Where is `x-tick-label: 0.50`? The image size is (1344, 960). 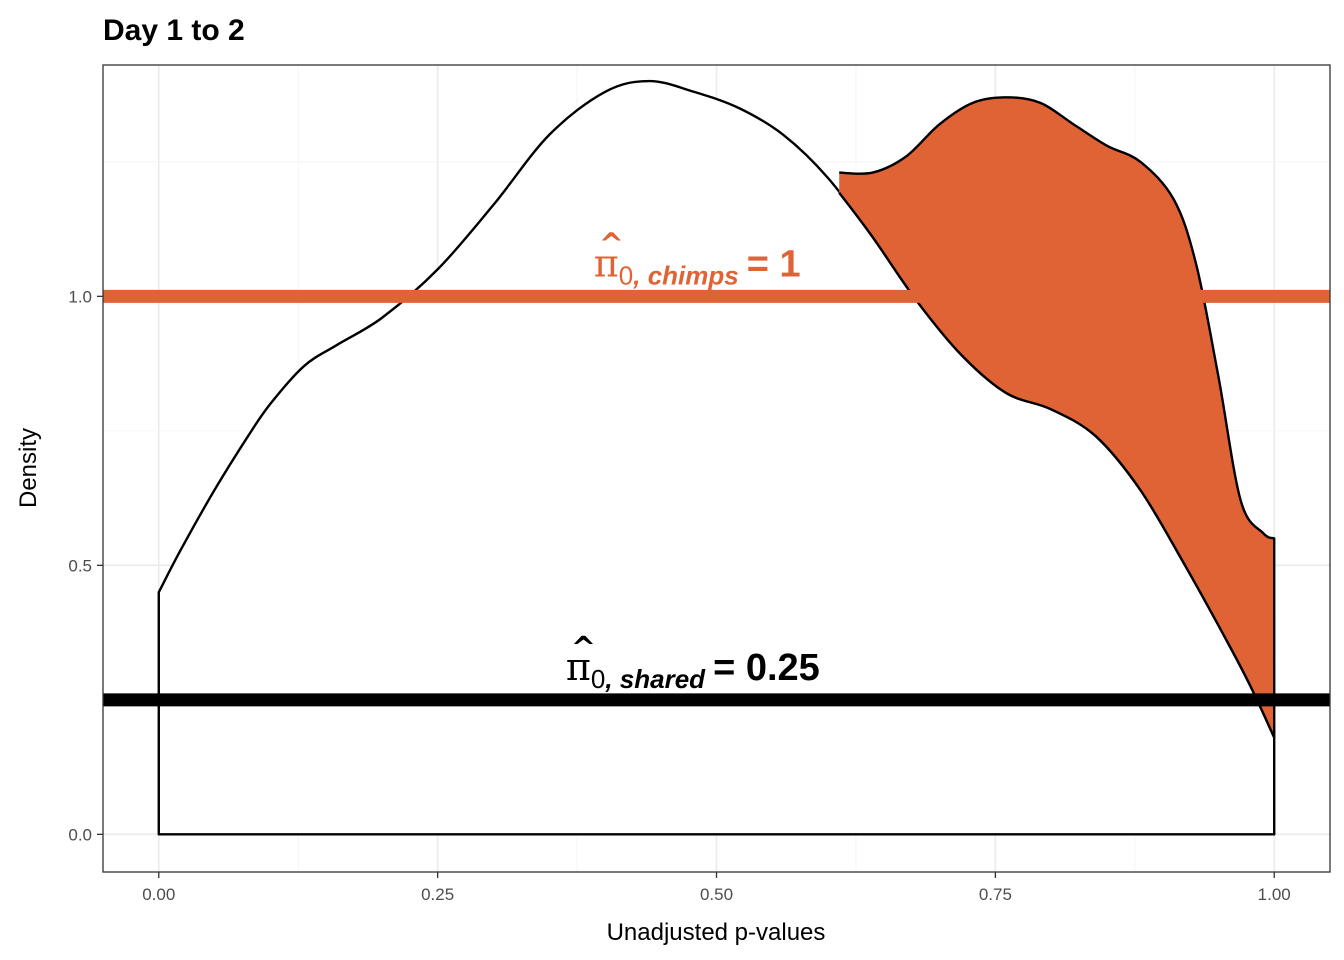 x-tick-label: 0.50 is located at coordinates (716, 894).